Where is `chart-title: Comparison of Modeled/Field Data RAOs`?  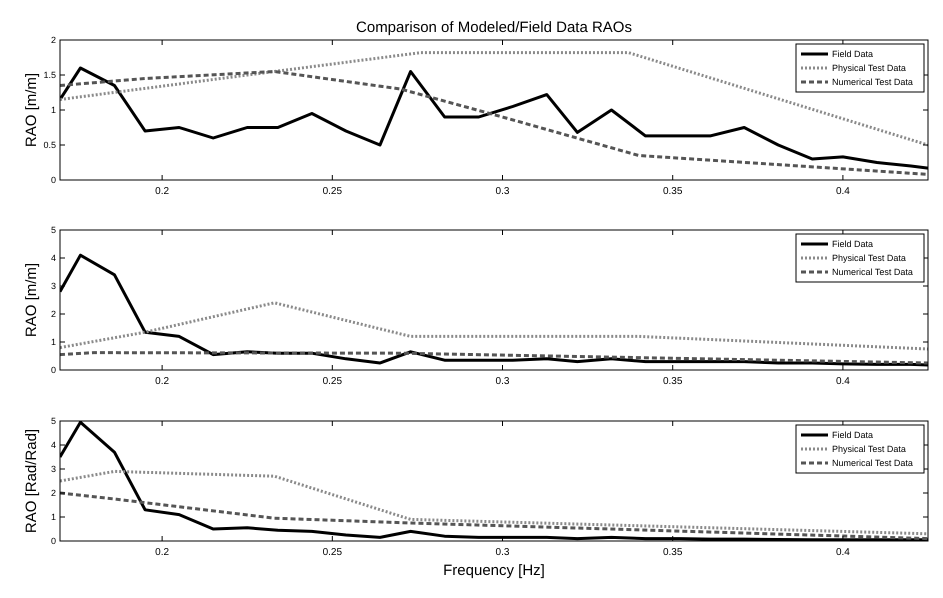
chart-title: Comparison of Modeled/Field Data RAOs is located at coordinates (494, 27).